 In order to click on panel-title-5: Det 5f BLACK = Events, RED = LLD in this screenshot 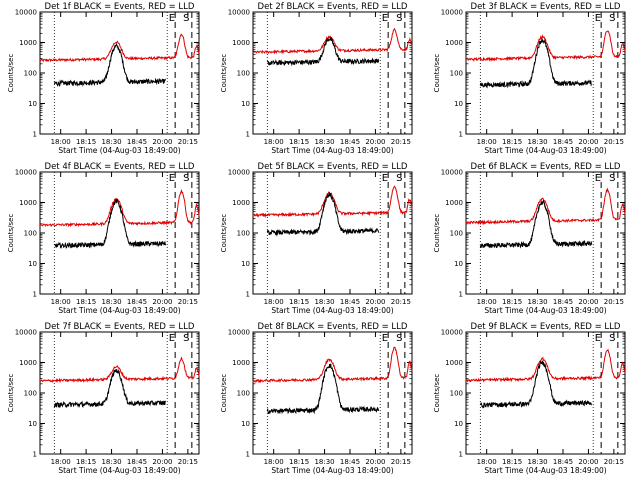, I will do `click(333, 167)`.